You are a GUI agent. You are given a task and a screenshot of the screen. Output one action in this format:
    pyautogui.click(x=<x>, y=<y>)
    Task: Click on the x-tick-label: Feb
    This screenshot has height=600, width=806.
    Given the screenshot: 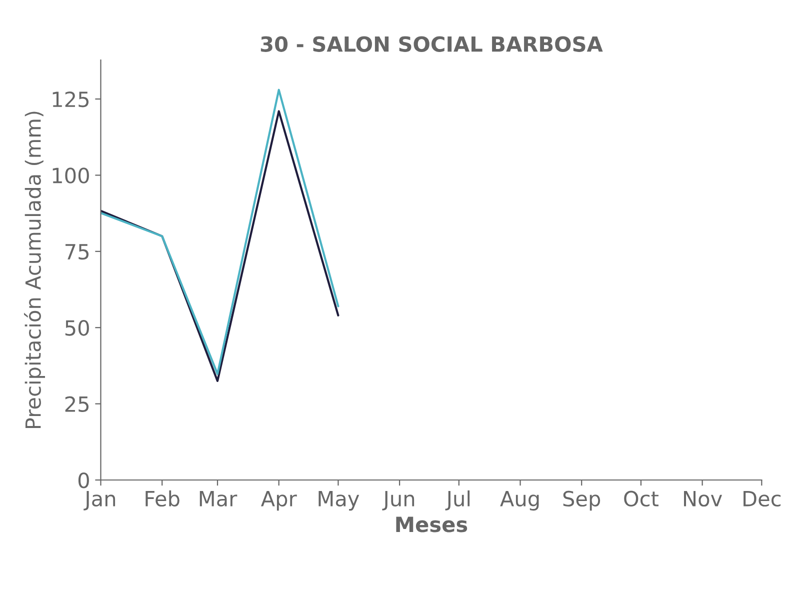 What is the action you would take?
    pyautogui.click(x=163, y=498)
    